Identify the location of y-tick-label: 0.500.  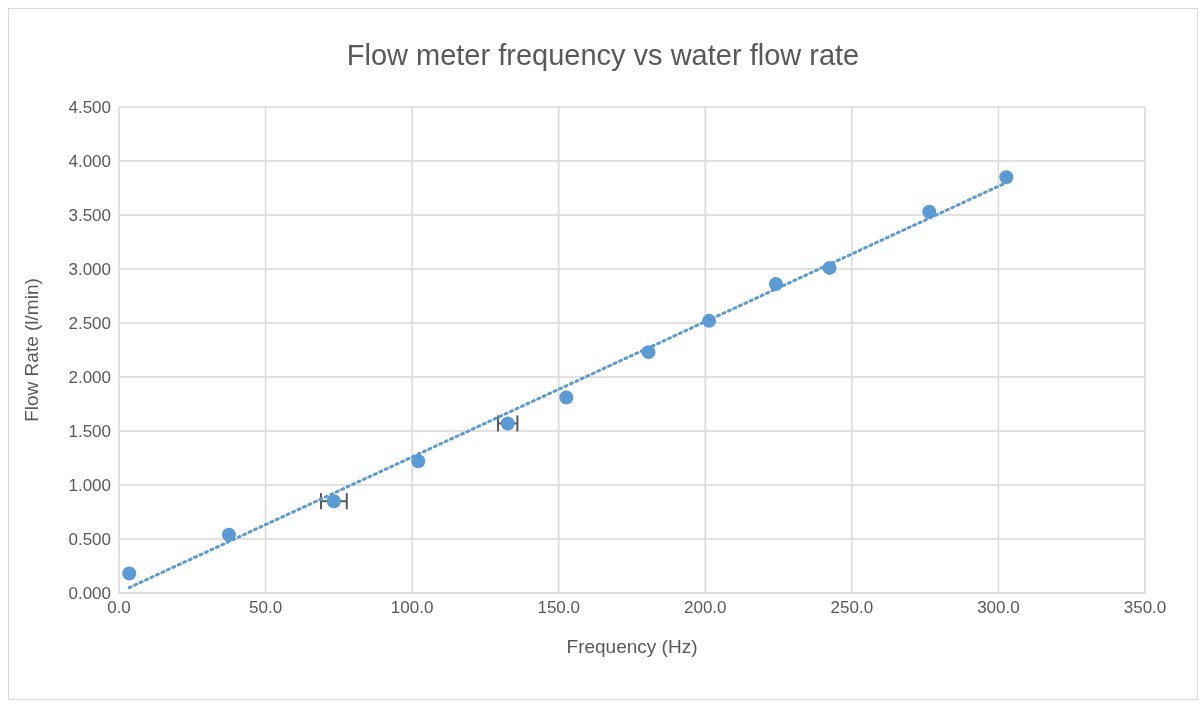
(89, 540).